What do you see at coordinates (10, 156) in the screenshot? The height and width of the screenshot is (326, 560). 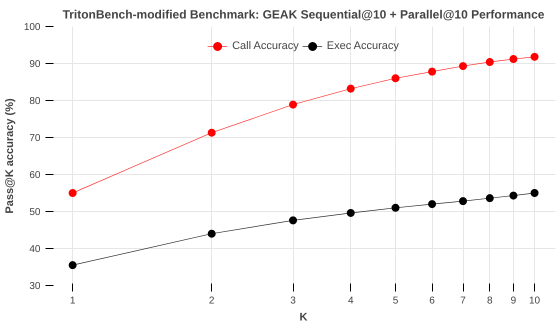 I see `y-axis-title: Pass@K accuracy (%)` at bounding box center [10, 156].